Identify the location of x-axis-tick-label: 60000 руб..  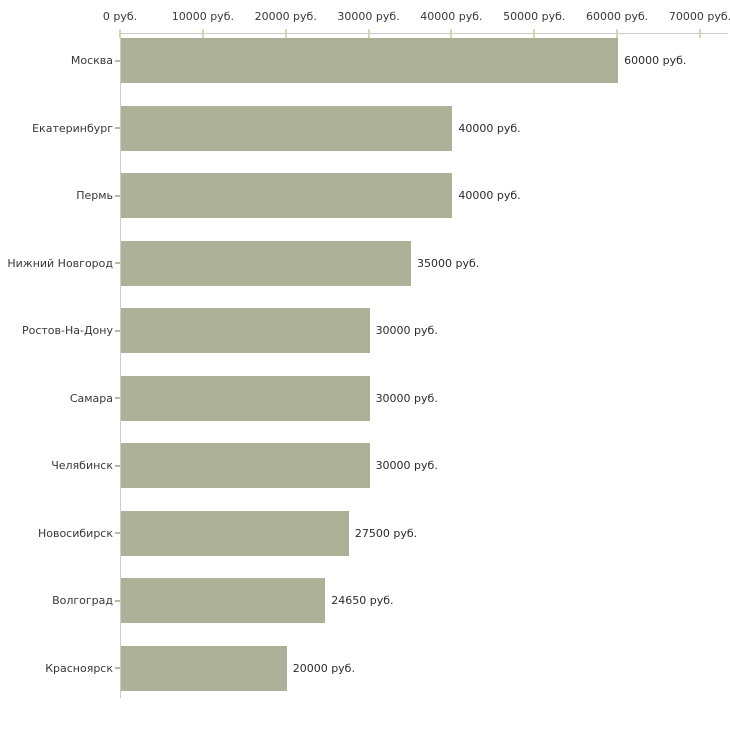
(617, 16).